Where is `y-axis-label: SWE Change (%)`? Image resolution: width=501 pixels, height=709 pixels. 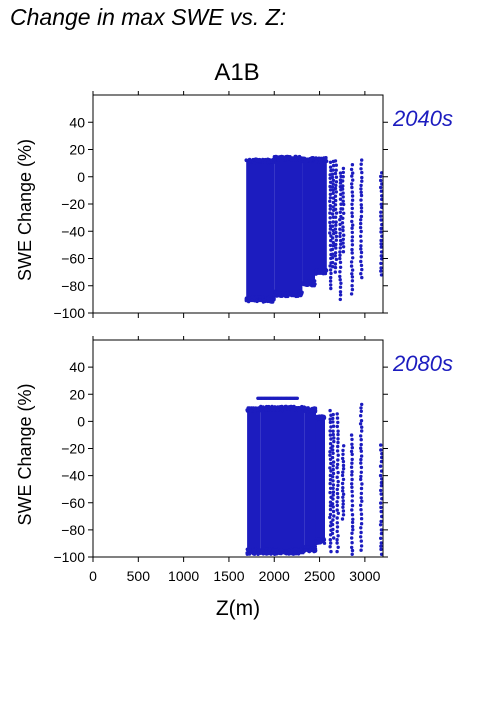 y-axis-label: SWE Change (%) is located at coordinates (25, 454).